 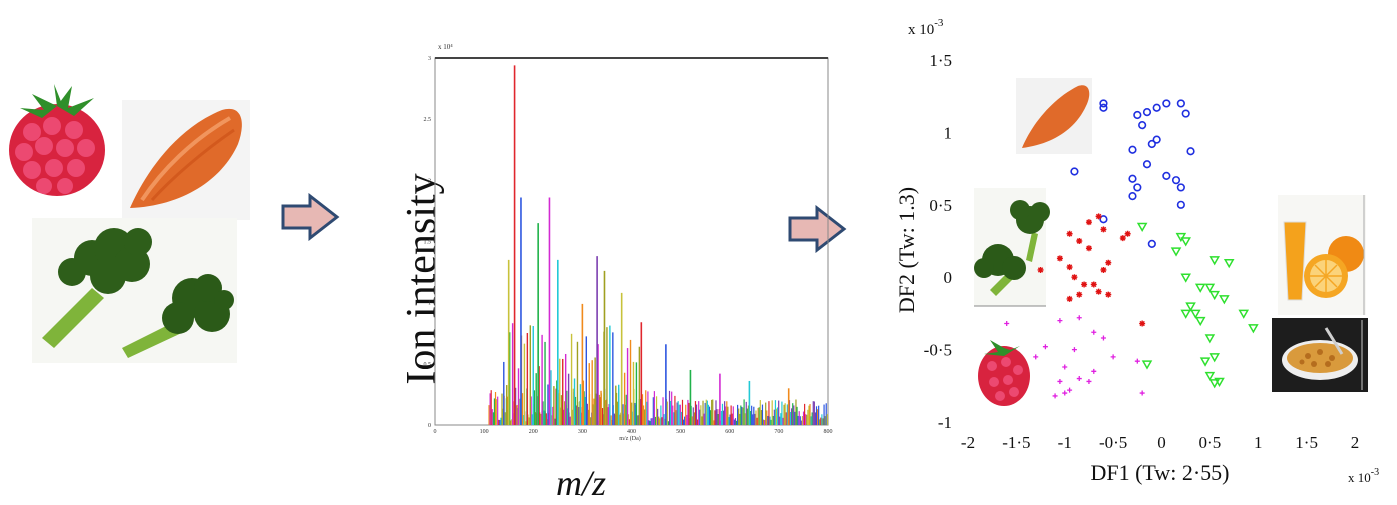 What do you see at coordinates (134, 290) in the screenshot?
I see `broccoli-image` at bounding box center [134, 290].